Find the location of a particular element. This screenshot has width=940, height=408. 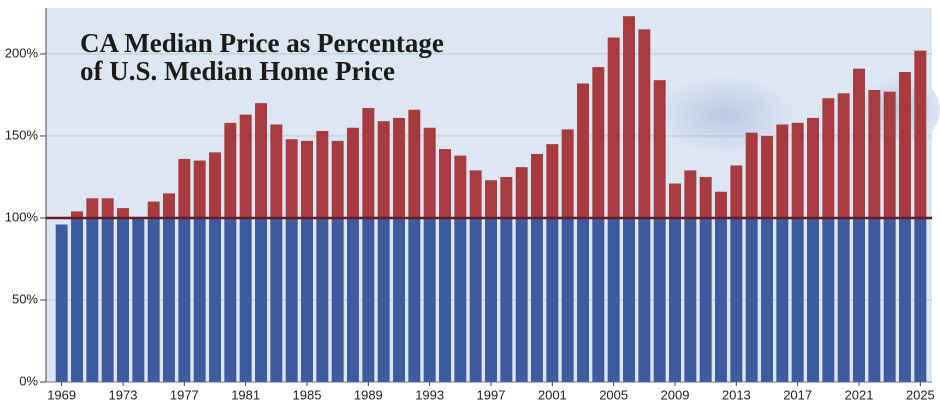

x-tick-label: 2013 is located at coordinates (736, 394).